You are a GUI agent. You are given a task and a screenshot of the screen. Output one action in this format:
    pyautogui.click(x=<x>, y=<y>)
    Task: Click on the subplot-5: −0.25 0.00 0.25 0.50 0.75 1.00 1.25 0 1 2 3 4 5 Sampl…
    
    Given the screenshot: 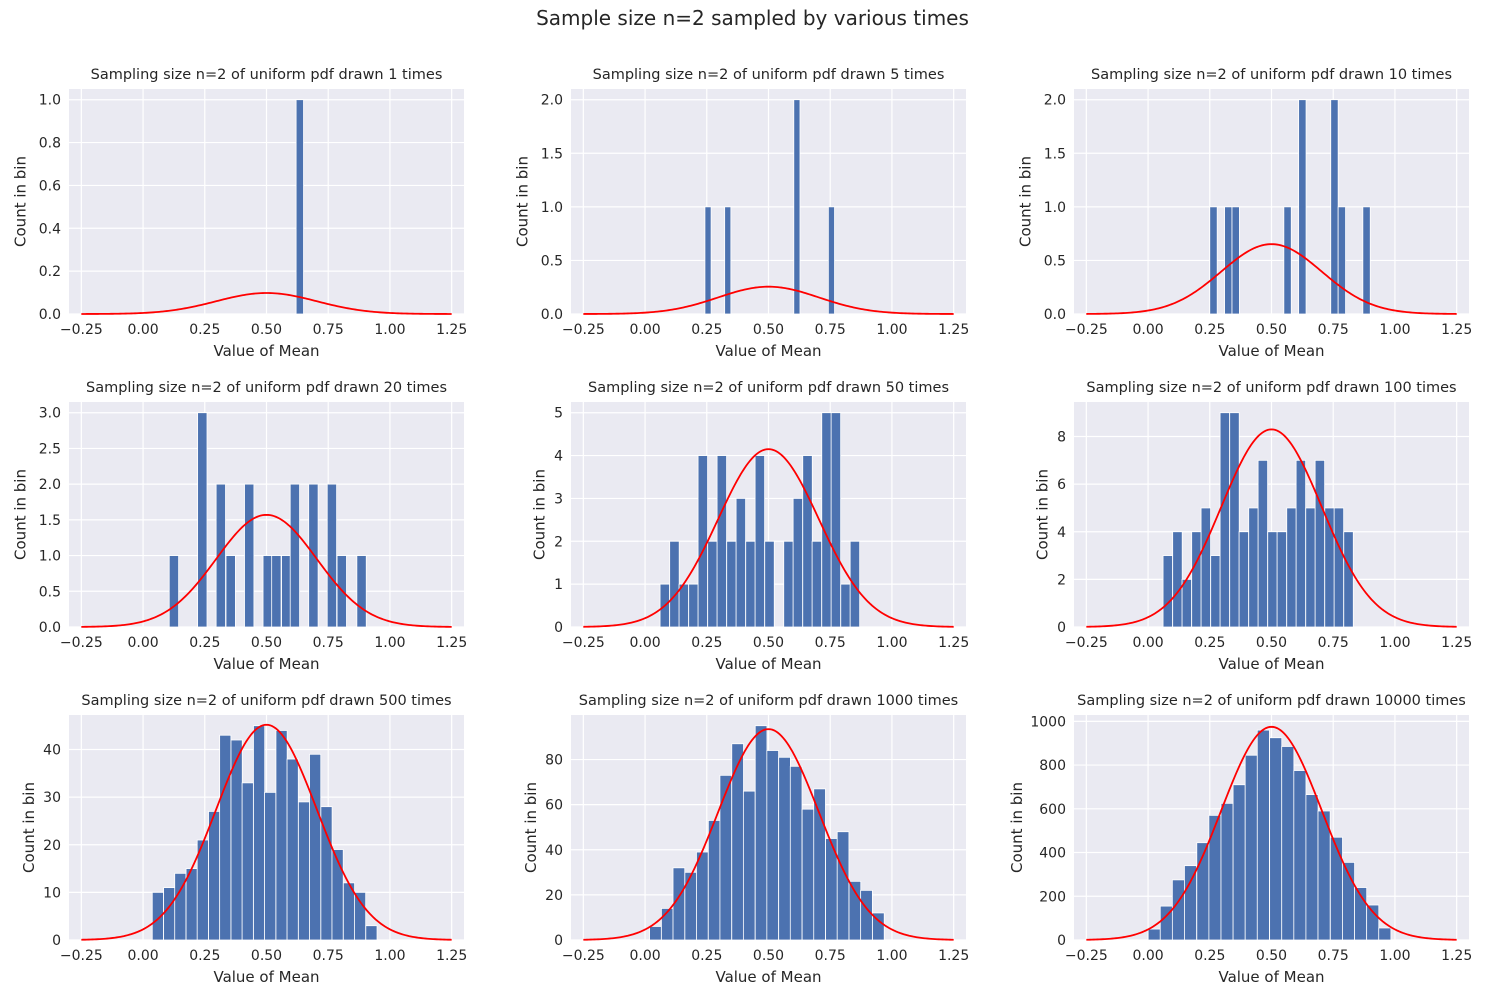 What is the action you would take?
    pyautogui.click(x=750, y=526)
    